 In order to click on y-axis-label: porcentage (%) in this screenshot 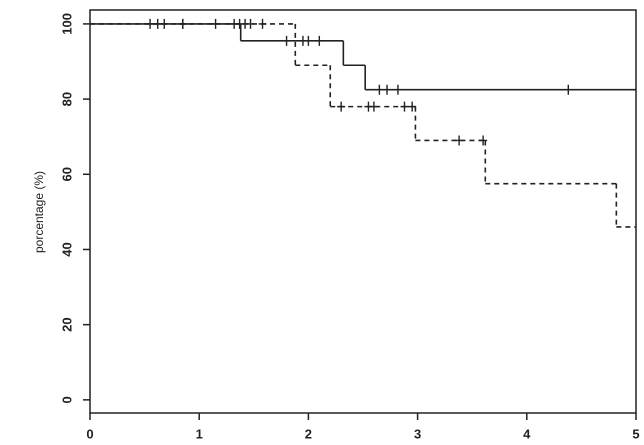, I will do `click(39, 212)`.